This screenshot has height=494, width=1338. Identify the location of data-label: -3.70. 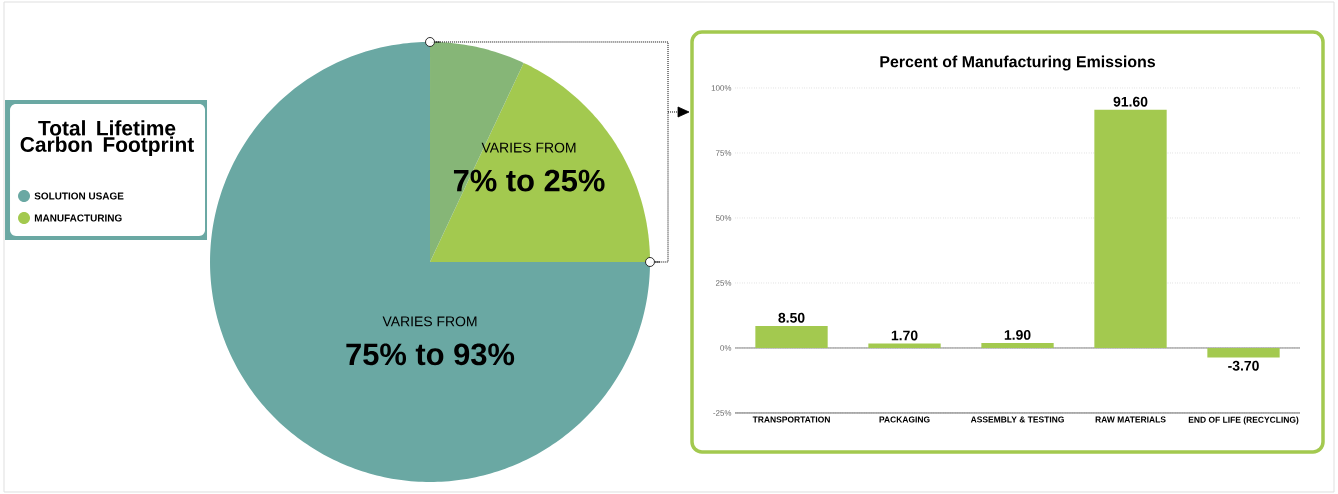
(1243, 365).